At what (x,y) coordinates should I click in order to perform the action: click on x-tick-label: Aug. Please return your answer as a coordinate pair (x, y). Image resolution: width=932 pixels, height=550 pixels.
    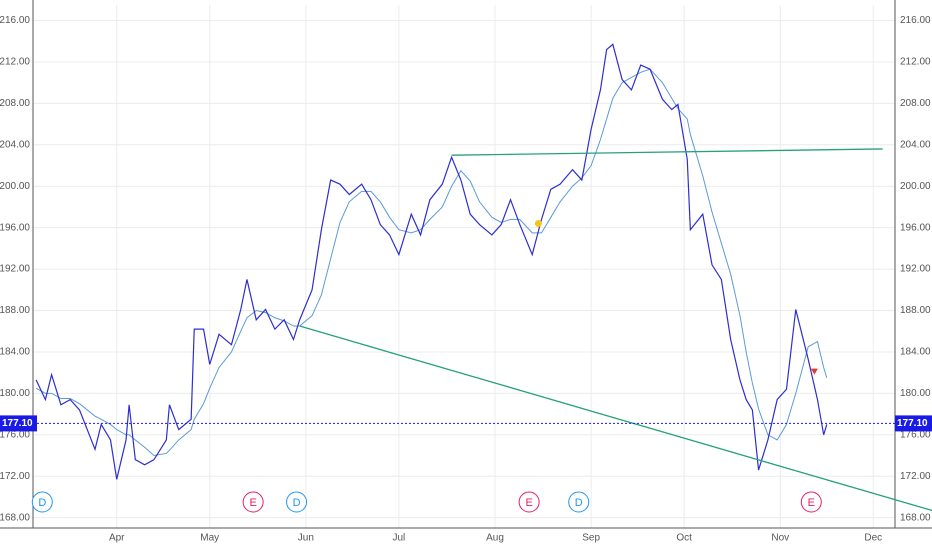
    Looking at the image, I should click on (495, 538).